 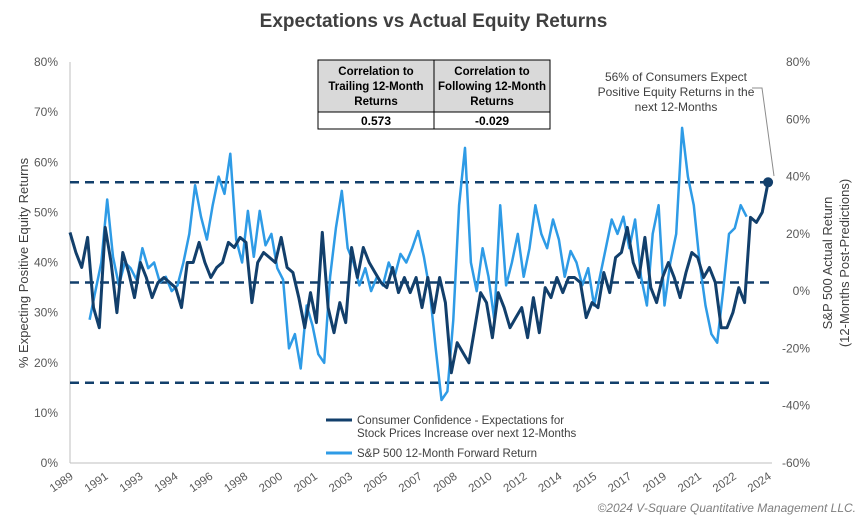 What do you see at coordinates (460, 421) in the screenshot?
I see `legend-label-consumer-confidence: Consumer Confidence - Expectations for` at bounding box center [460, 421].